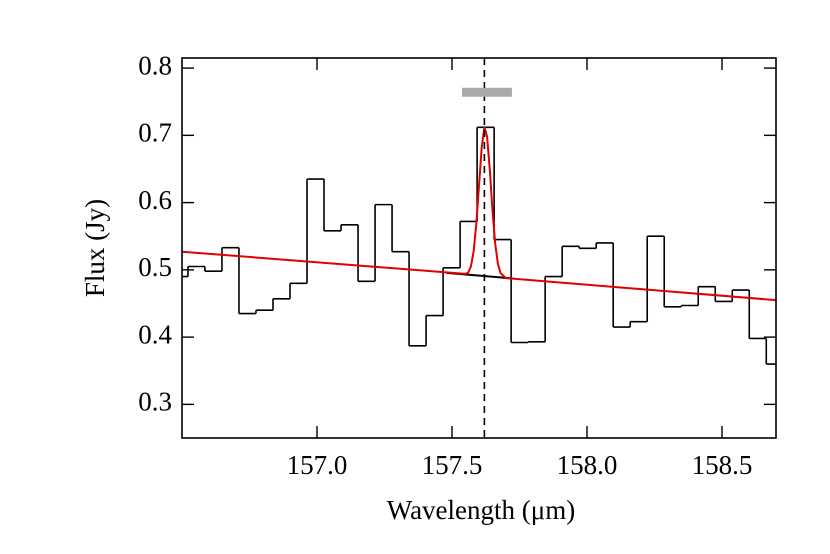 Image resolution: width=830 pixels, height=554 pixels. Describe the element at coordinates (155, 267) in the screenshot. I see `y-tick-label: 0.5` at that location.